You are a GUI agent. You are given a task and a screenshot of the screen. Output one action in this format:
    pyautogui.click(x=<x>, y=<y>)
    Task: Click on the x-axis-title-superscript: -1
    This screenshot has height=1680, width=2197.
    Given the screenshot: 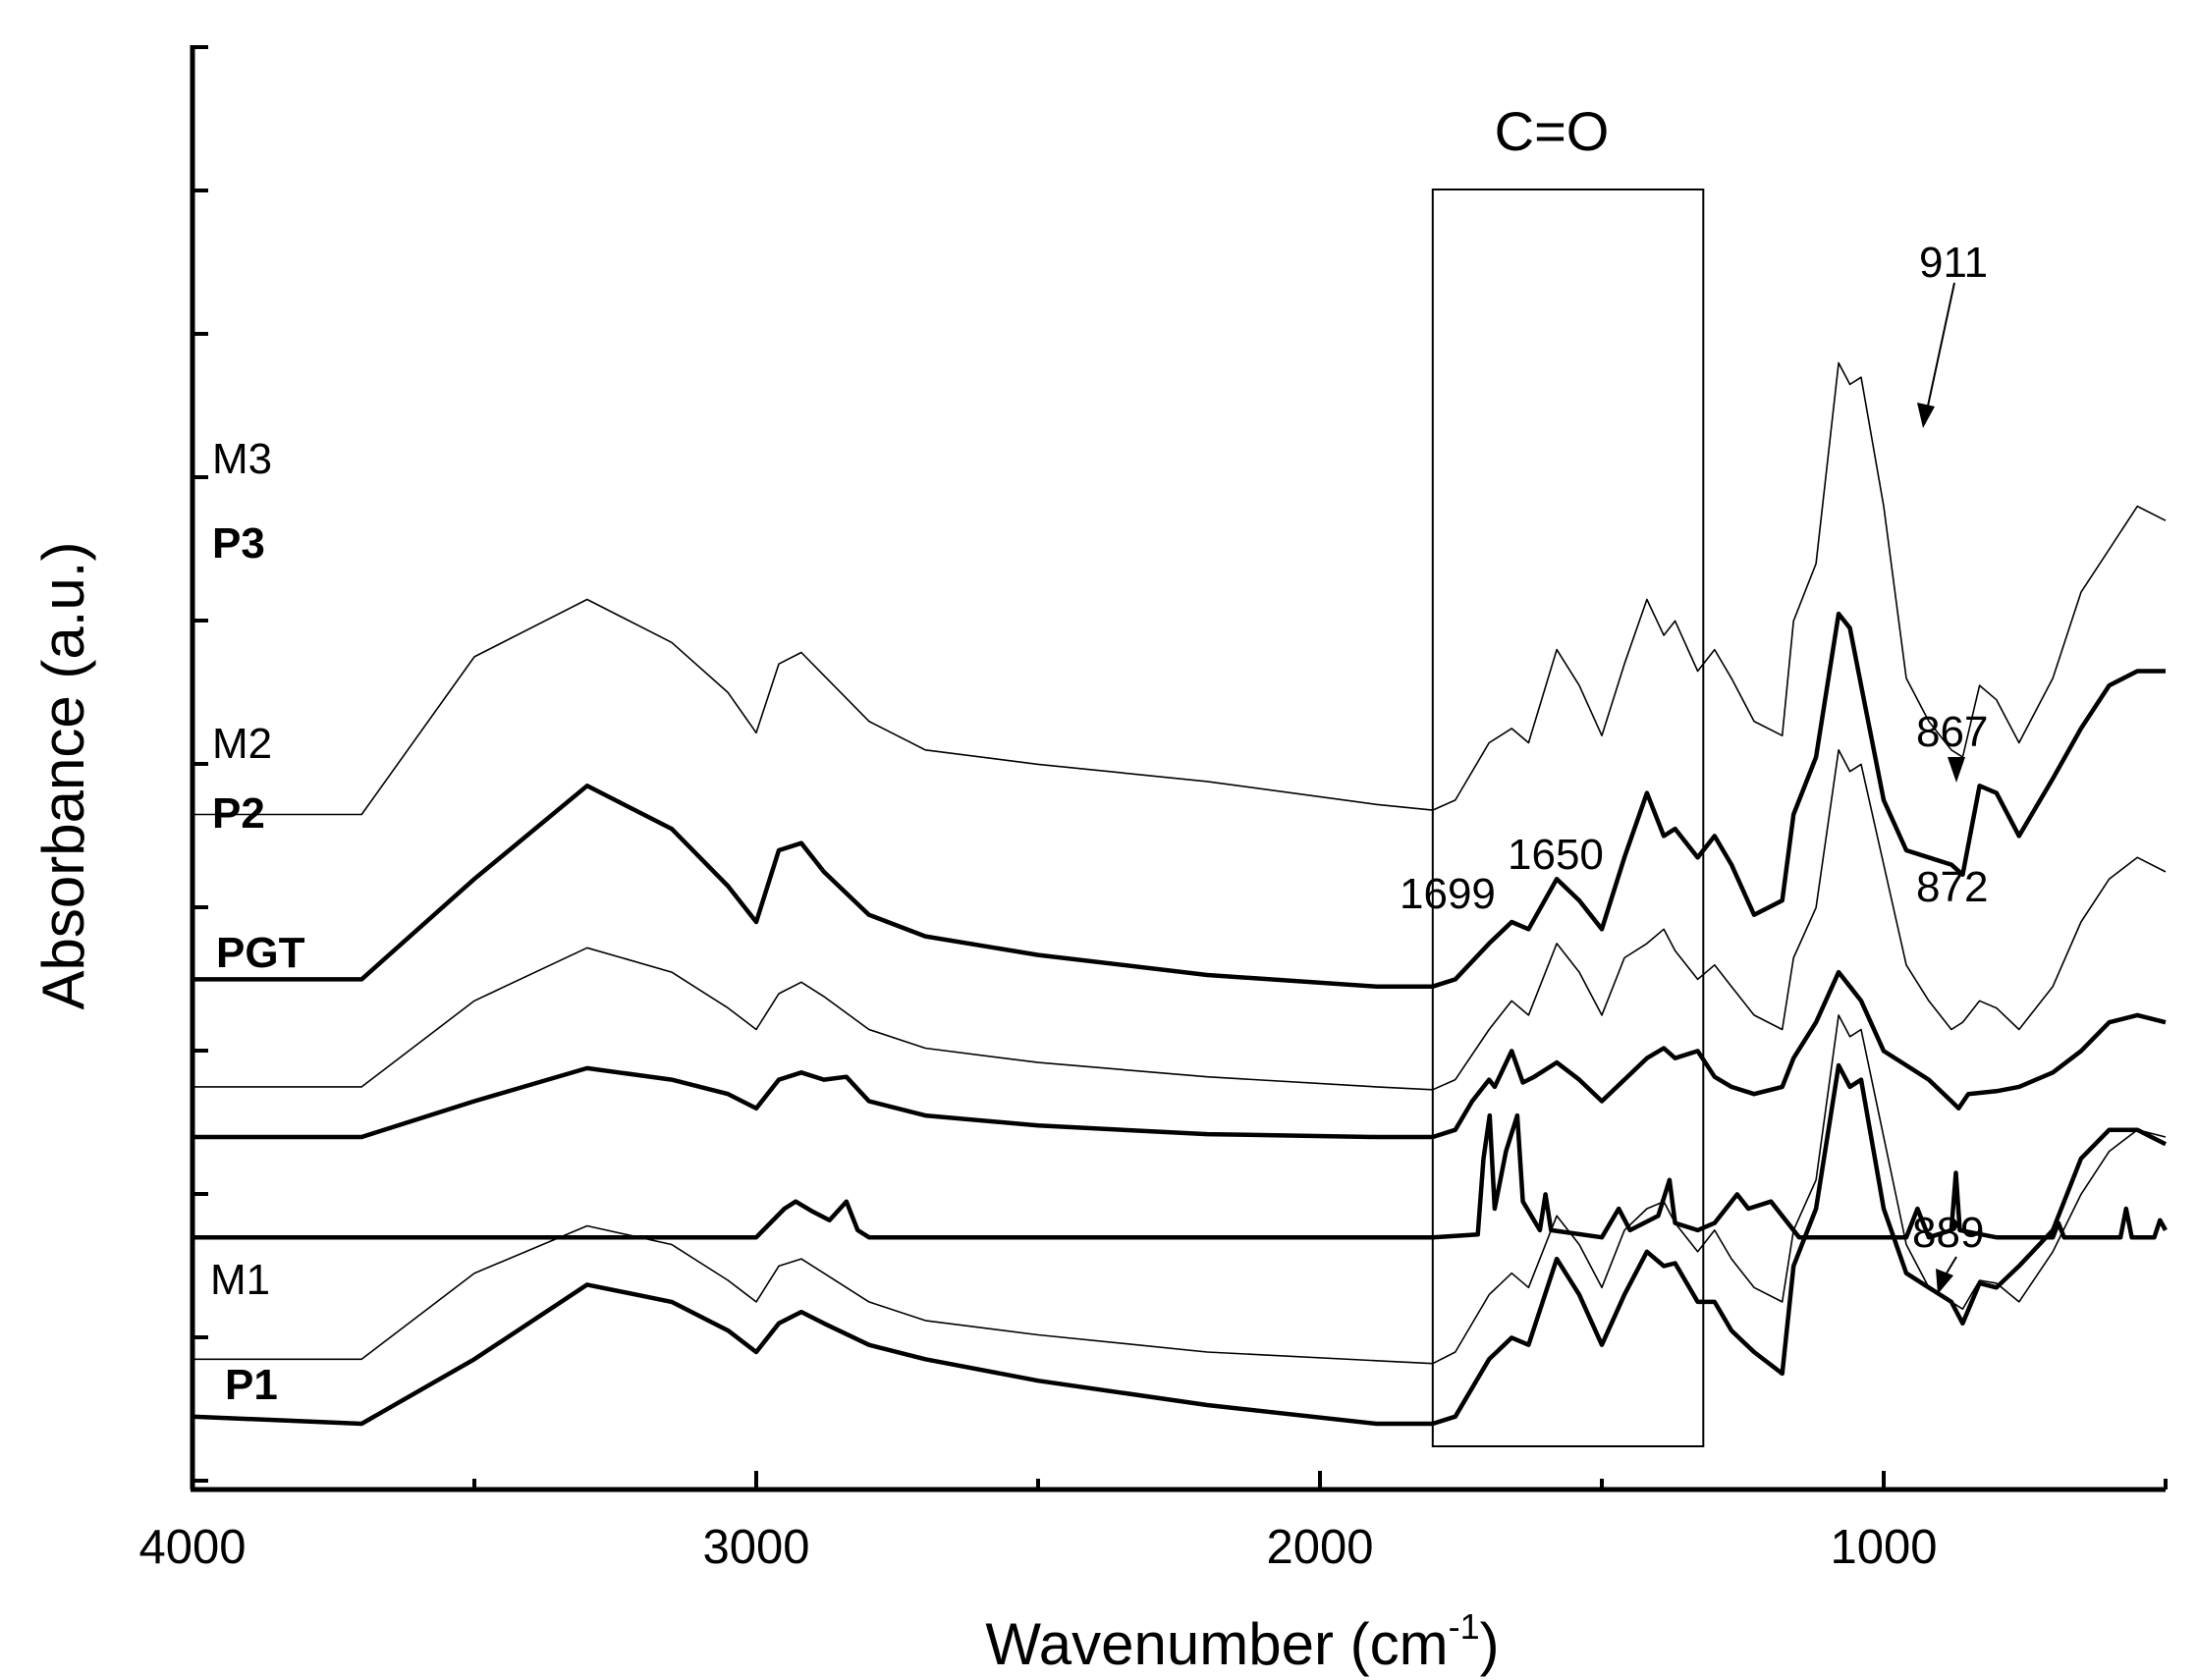 What is the action you would take?
    pyautogui.click(x=1464, y=1626)
    